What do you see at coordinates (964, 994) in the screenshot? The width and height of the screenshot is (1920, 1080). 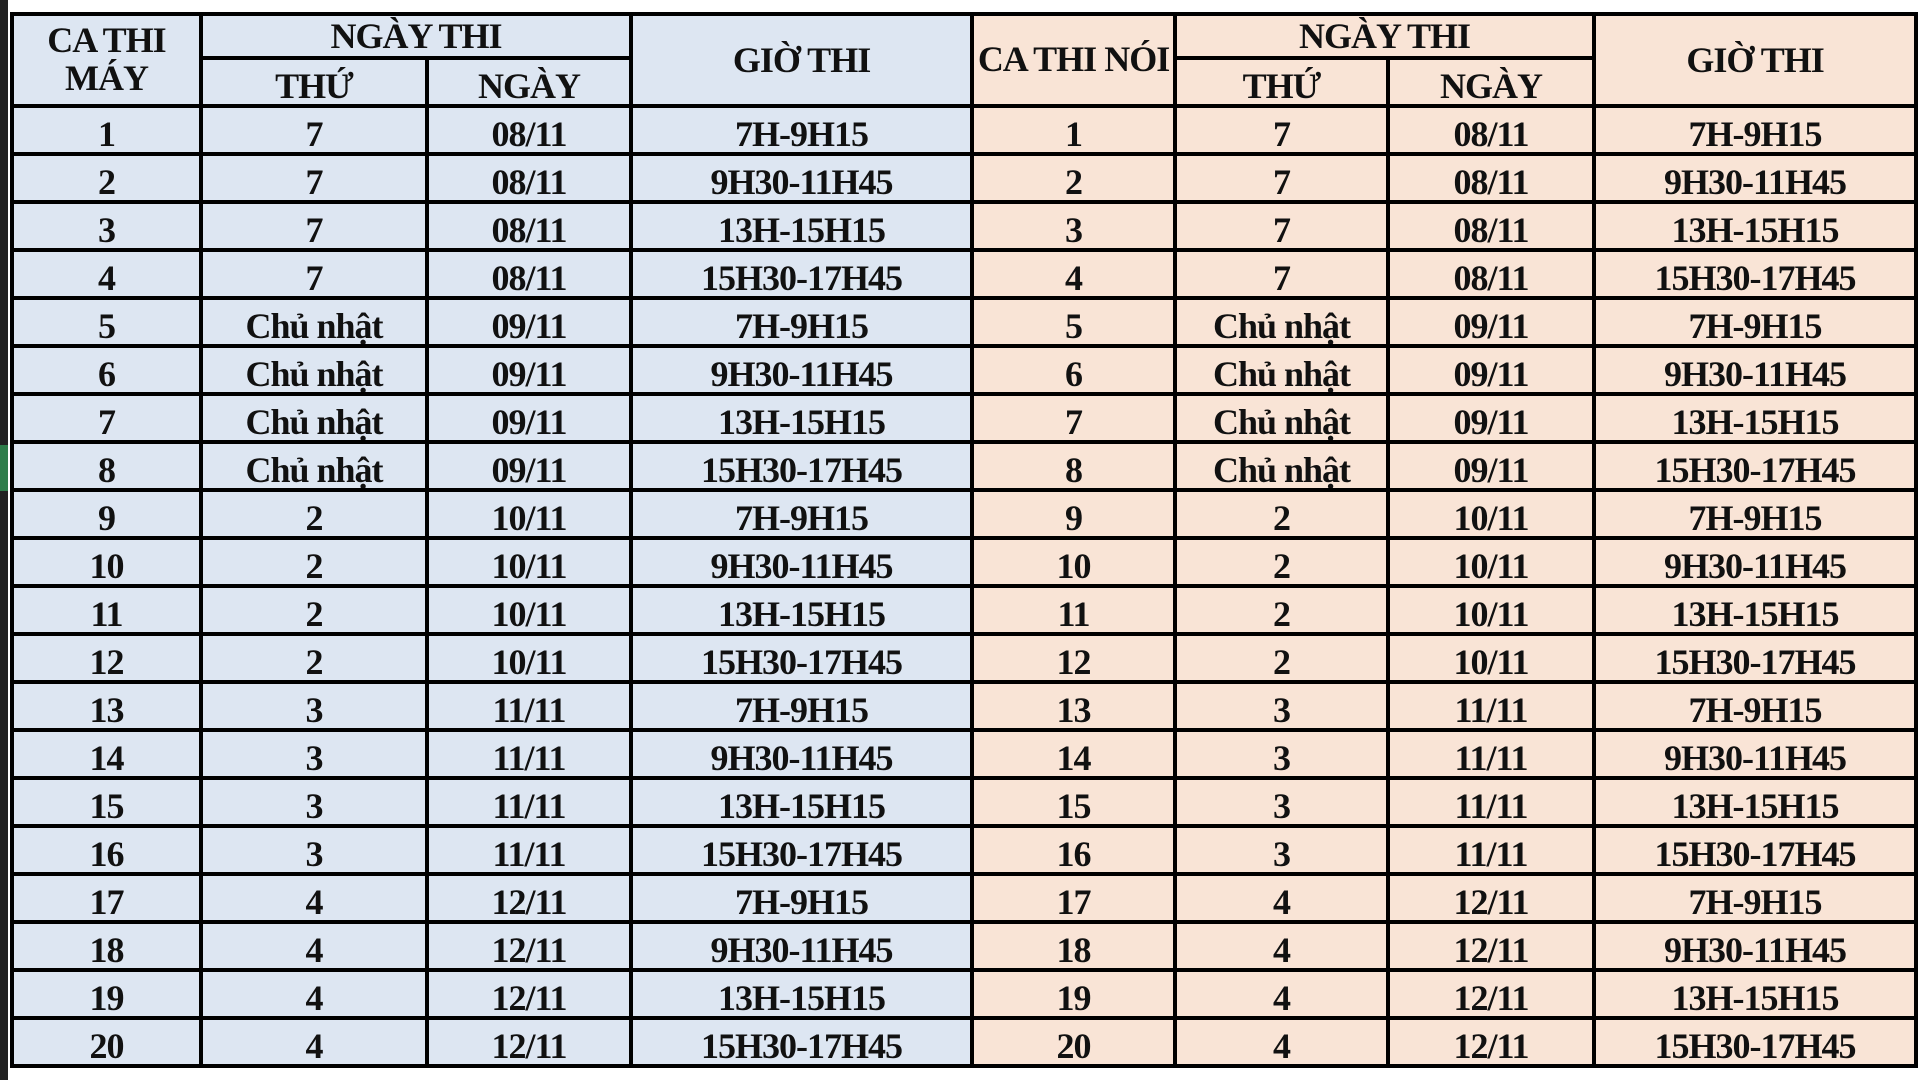 I see `table-row: 19 4 12/11 13H-15H15 19 4 12/11 13H-15H15` at bounding box center [964, 994].